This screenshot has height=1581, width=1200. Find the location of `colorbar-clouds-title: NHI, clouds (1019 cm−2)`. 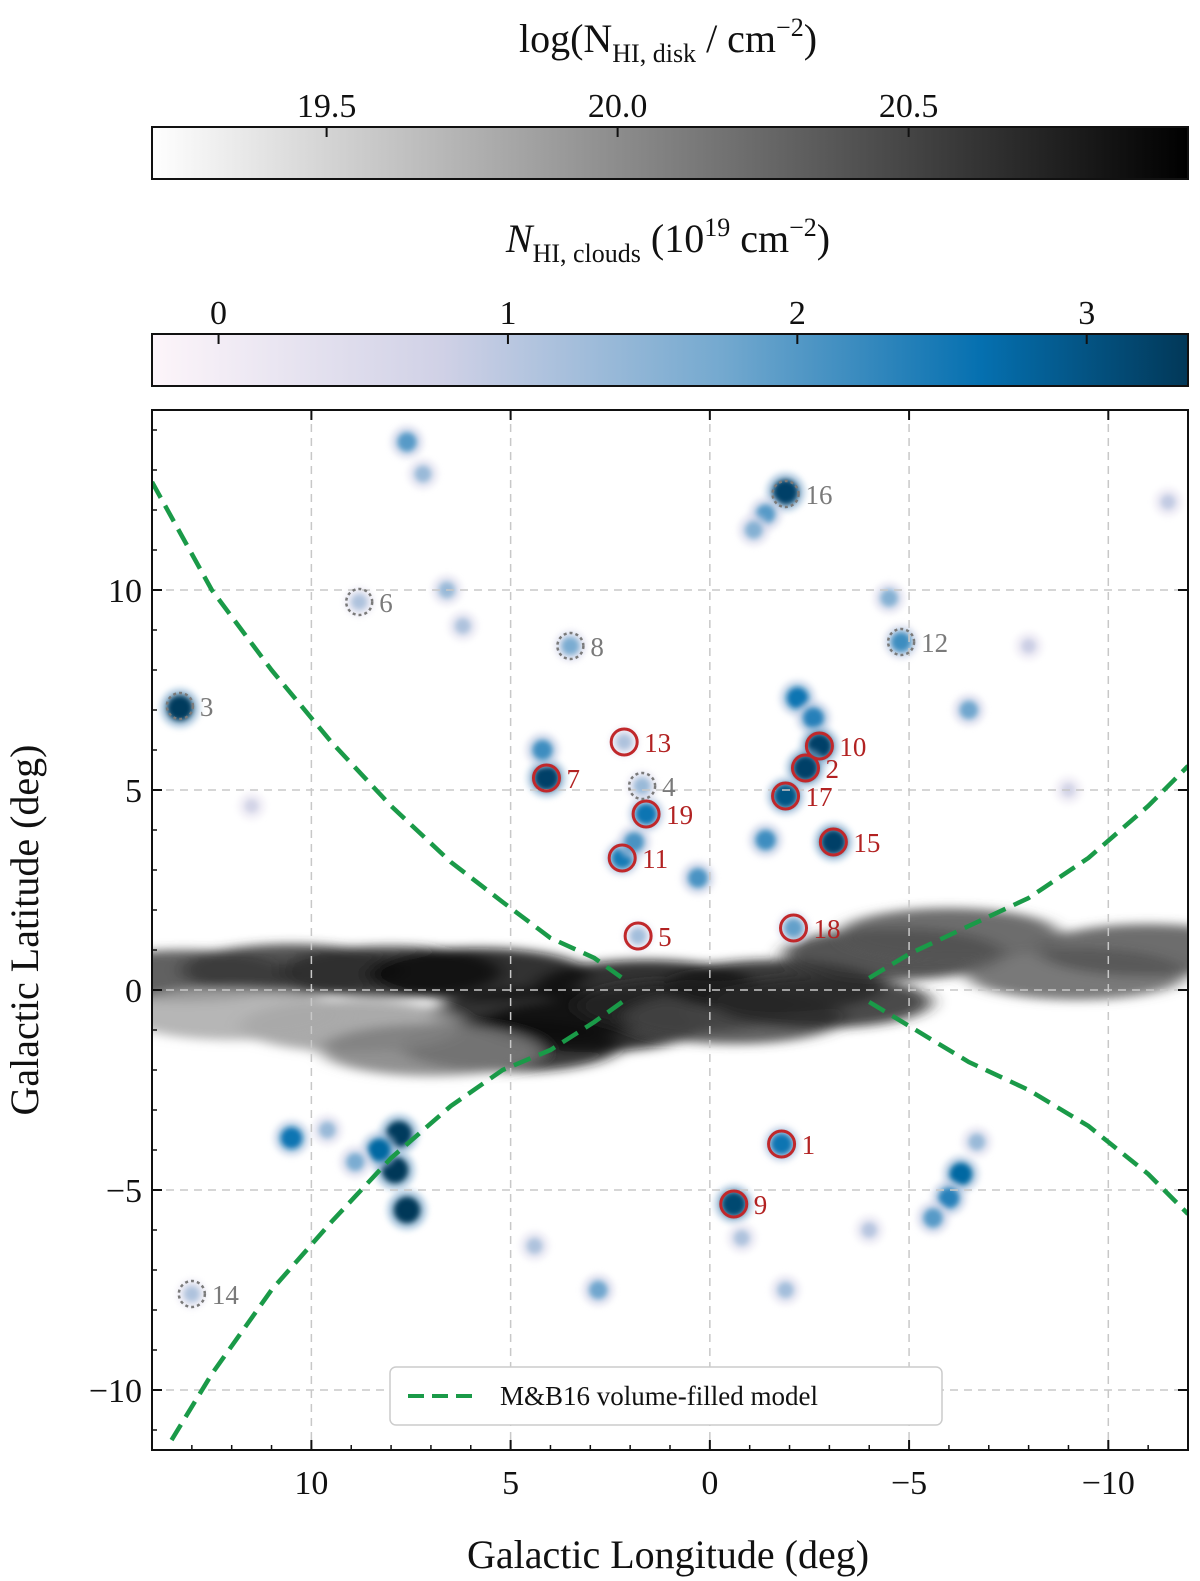

colorbar-clouds-title: NHI, clouds (1019 cm−2) is located at coordinates (667, 240).